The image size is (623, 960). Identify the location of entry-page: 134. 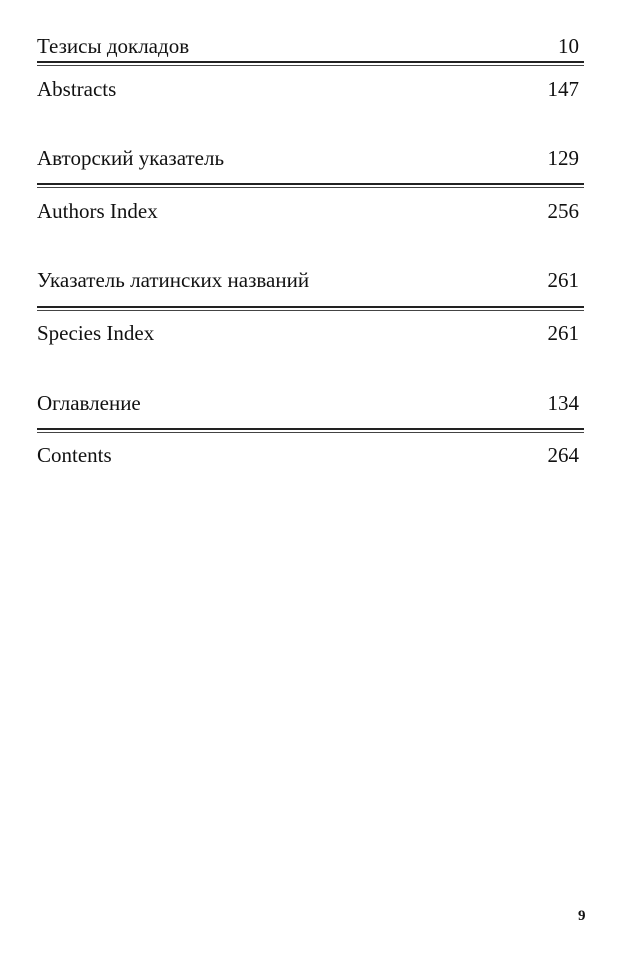
(563, 403).